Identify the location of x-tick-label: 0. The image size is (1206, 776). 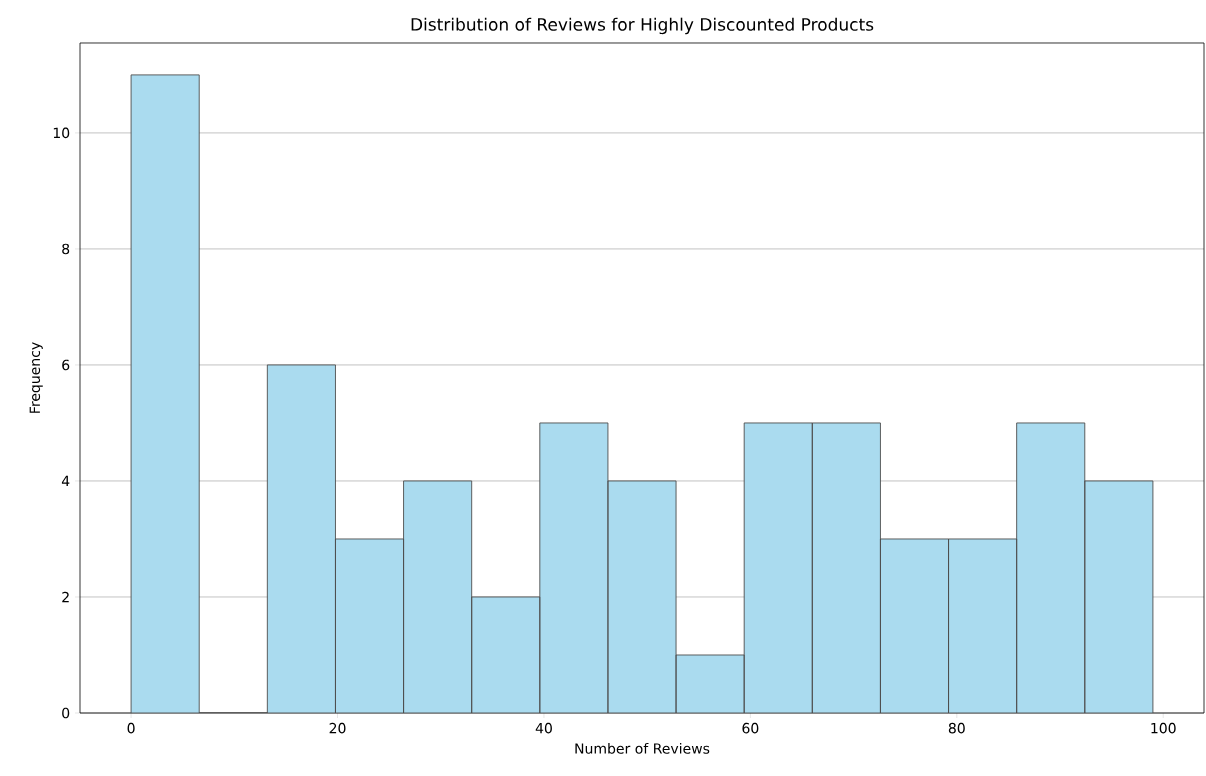
(131, 728).